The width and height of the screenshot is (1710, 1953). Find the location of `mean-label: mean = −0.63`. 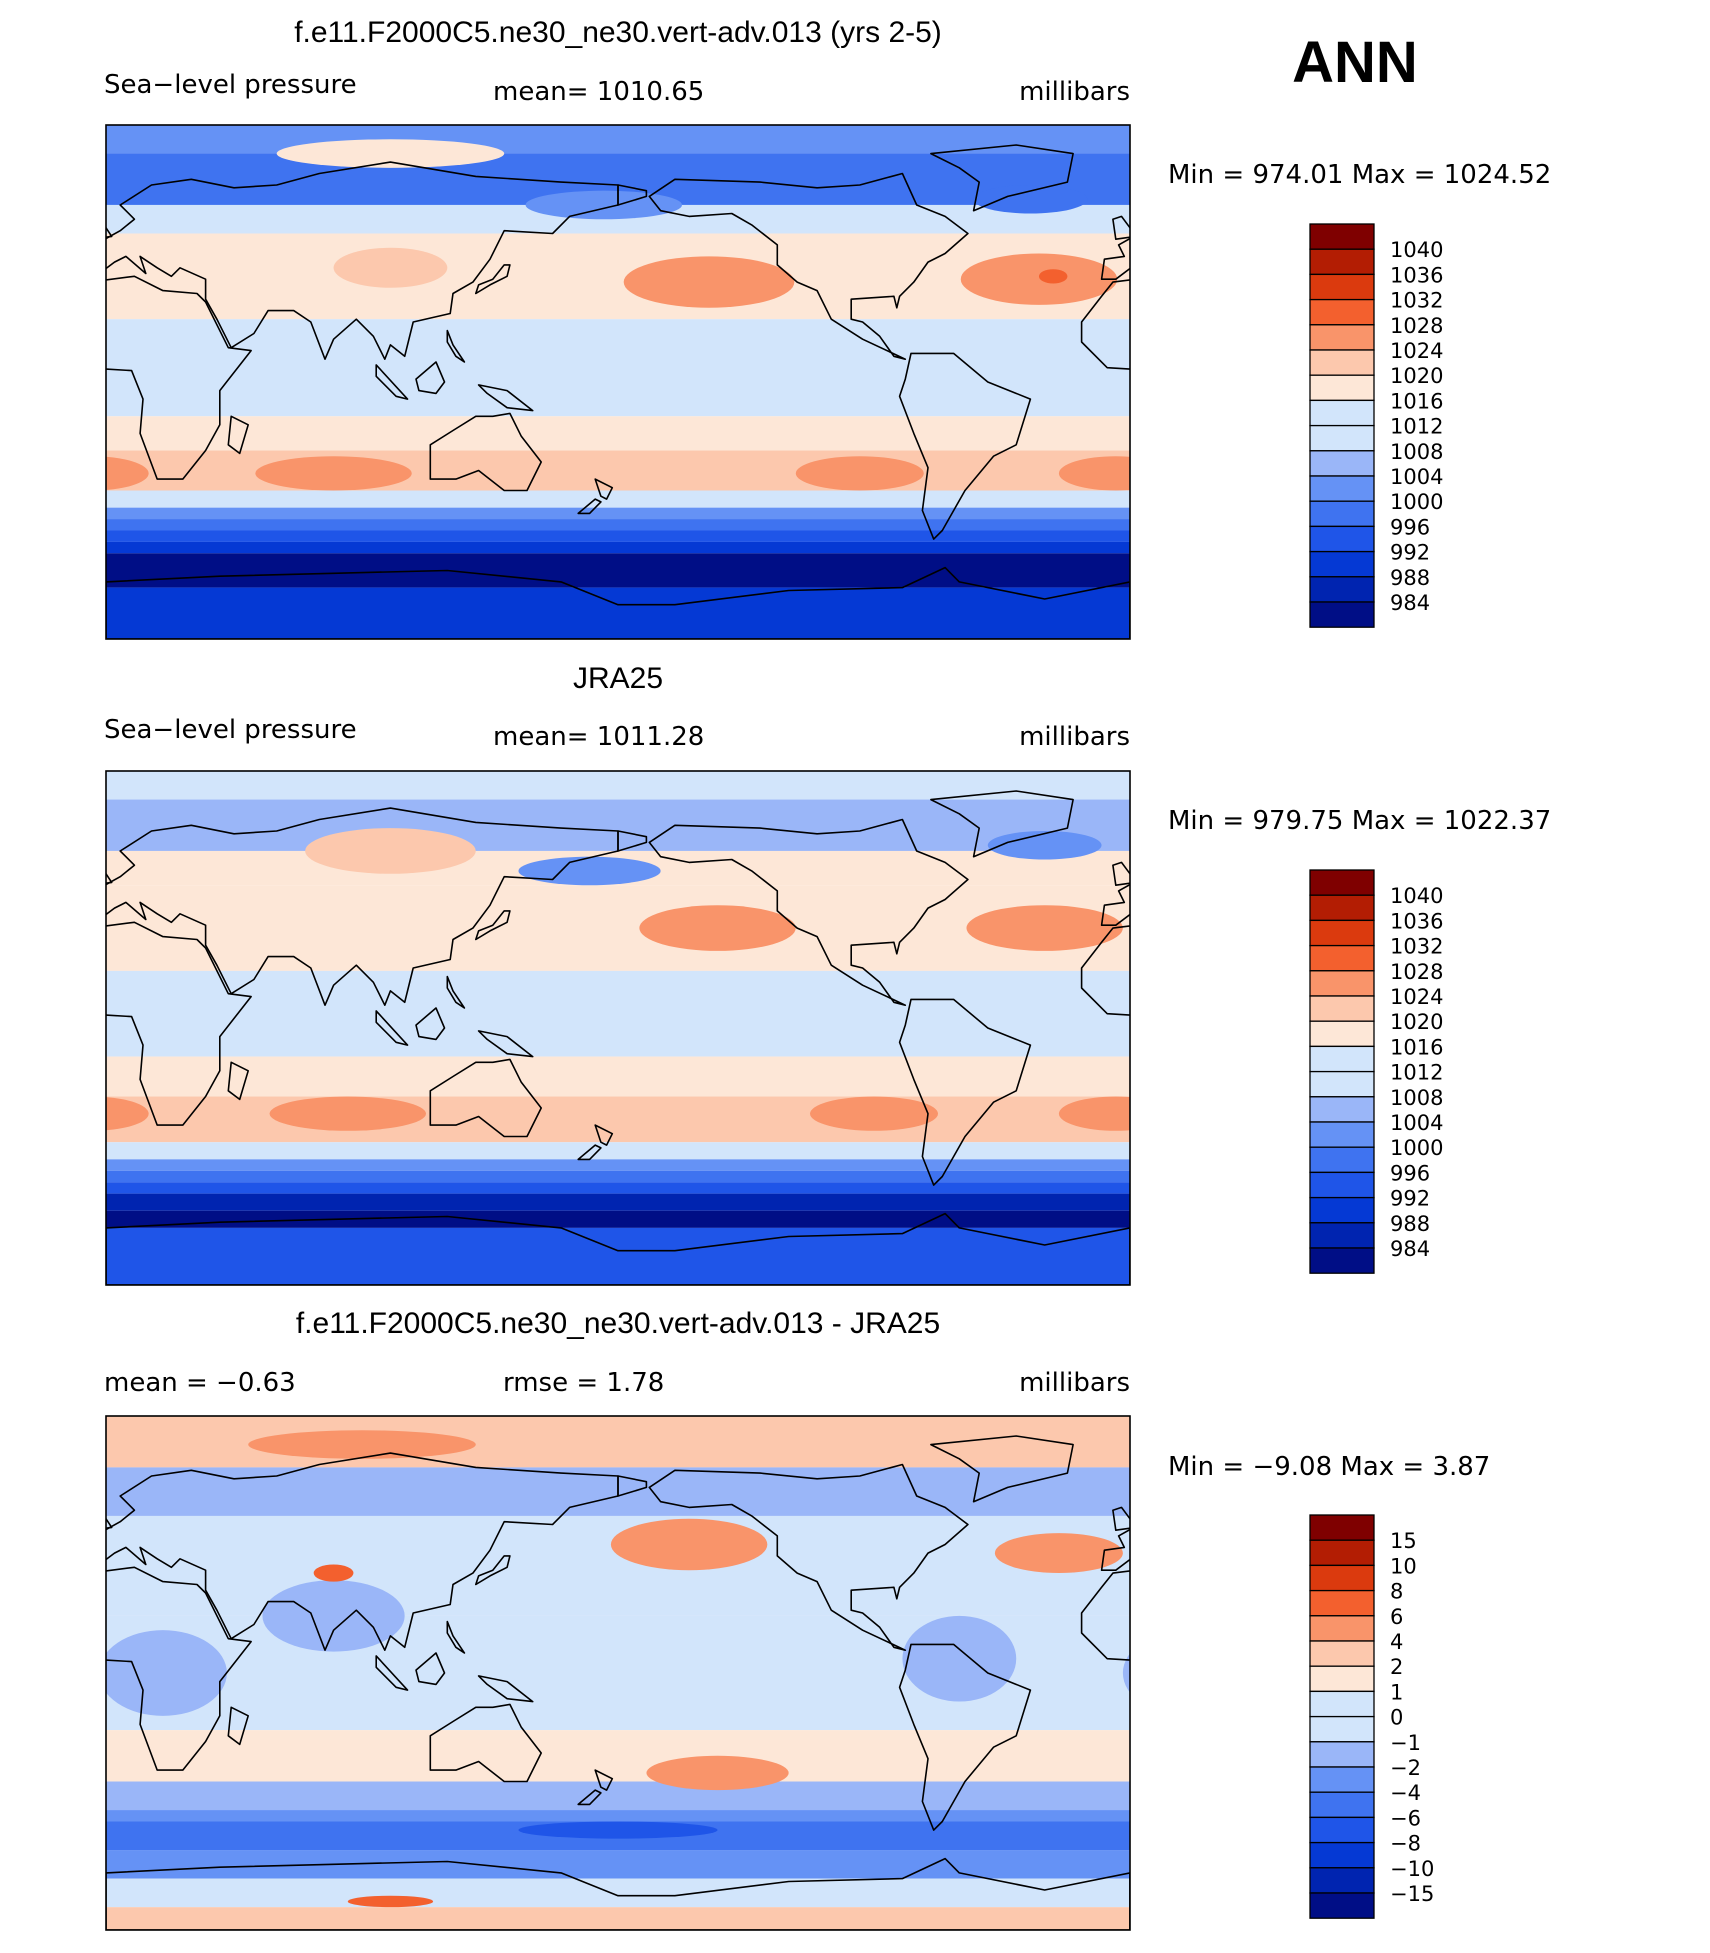

mean-label: mean = −0.63 is located at coordinates (200, 1383).